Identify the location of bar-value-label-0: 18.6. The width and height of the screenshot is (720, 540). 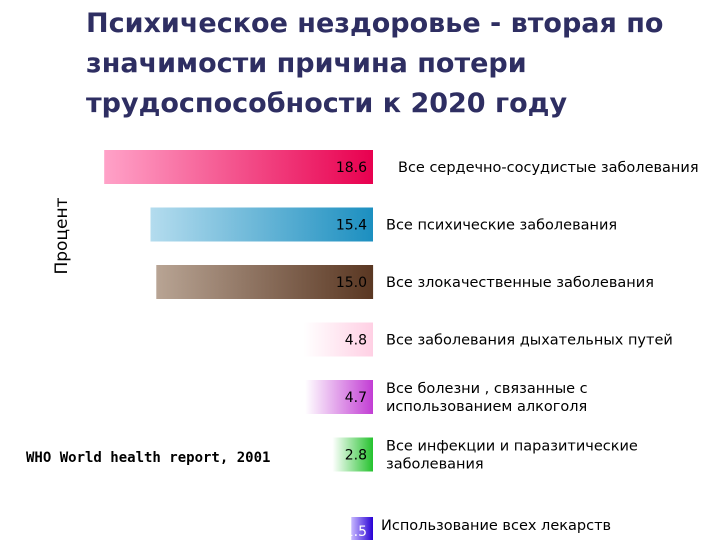
(351, 168).